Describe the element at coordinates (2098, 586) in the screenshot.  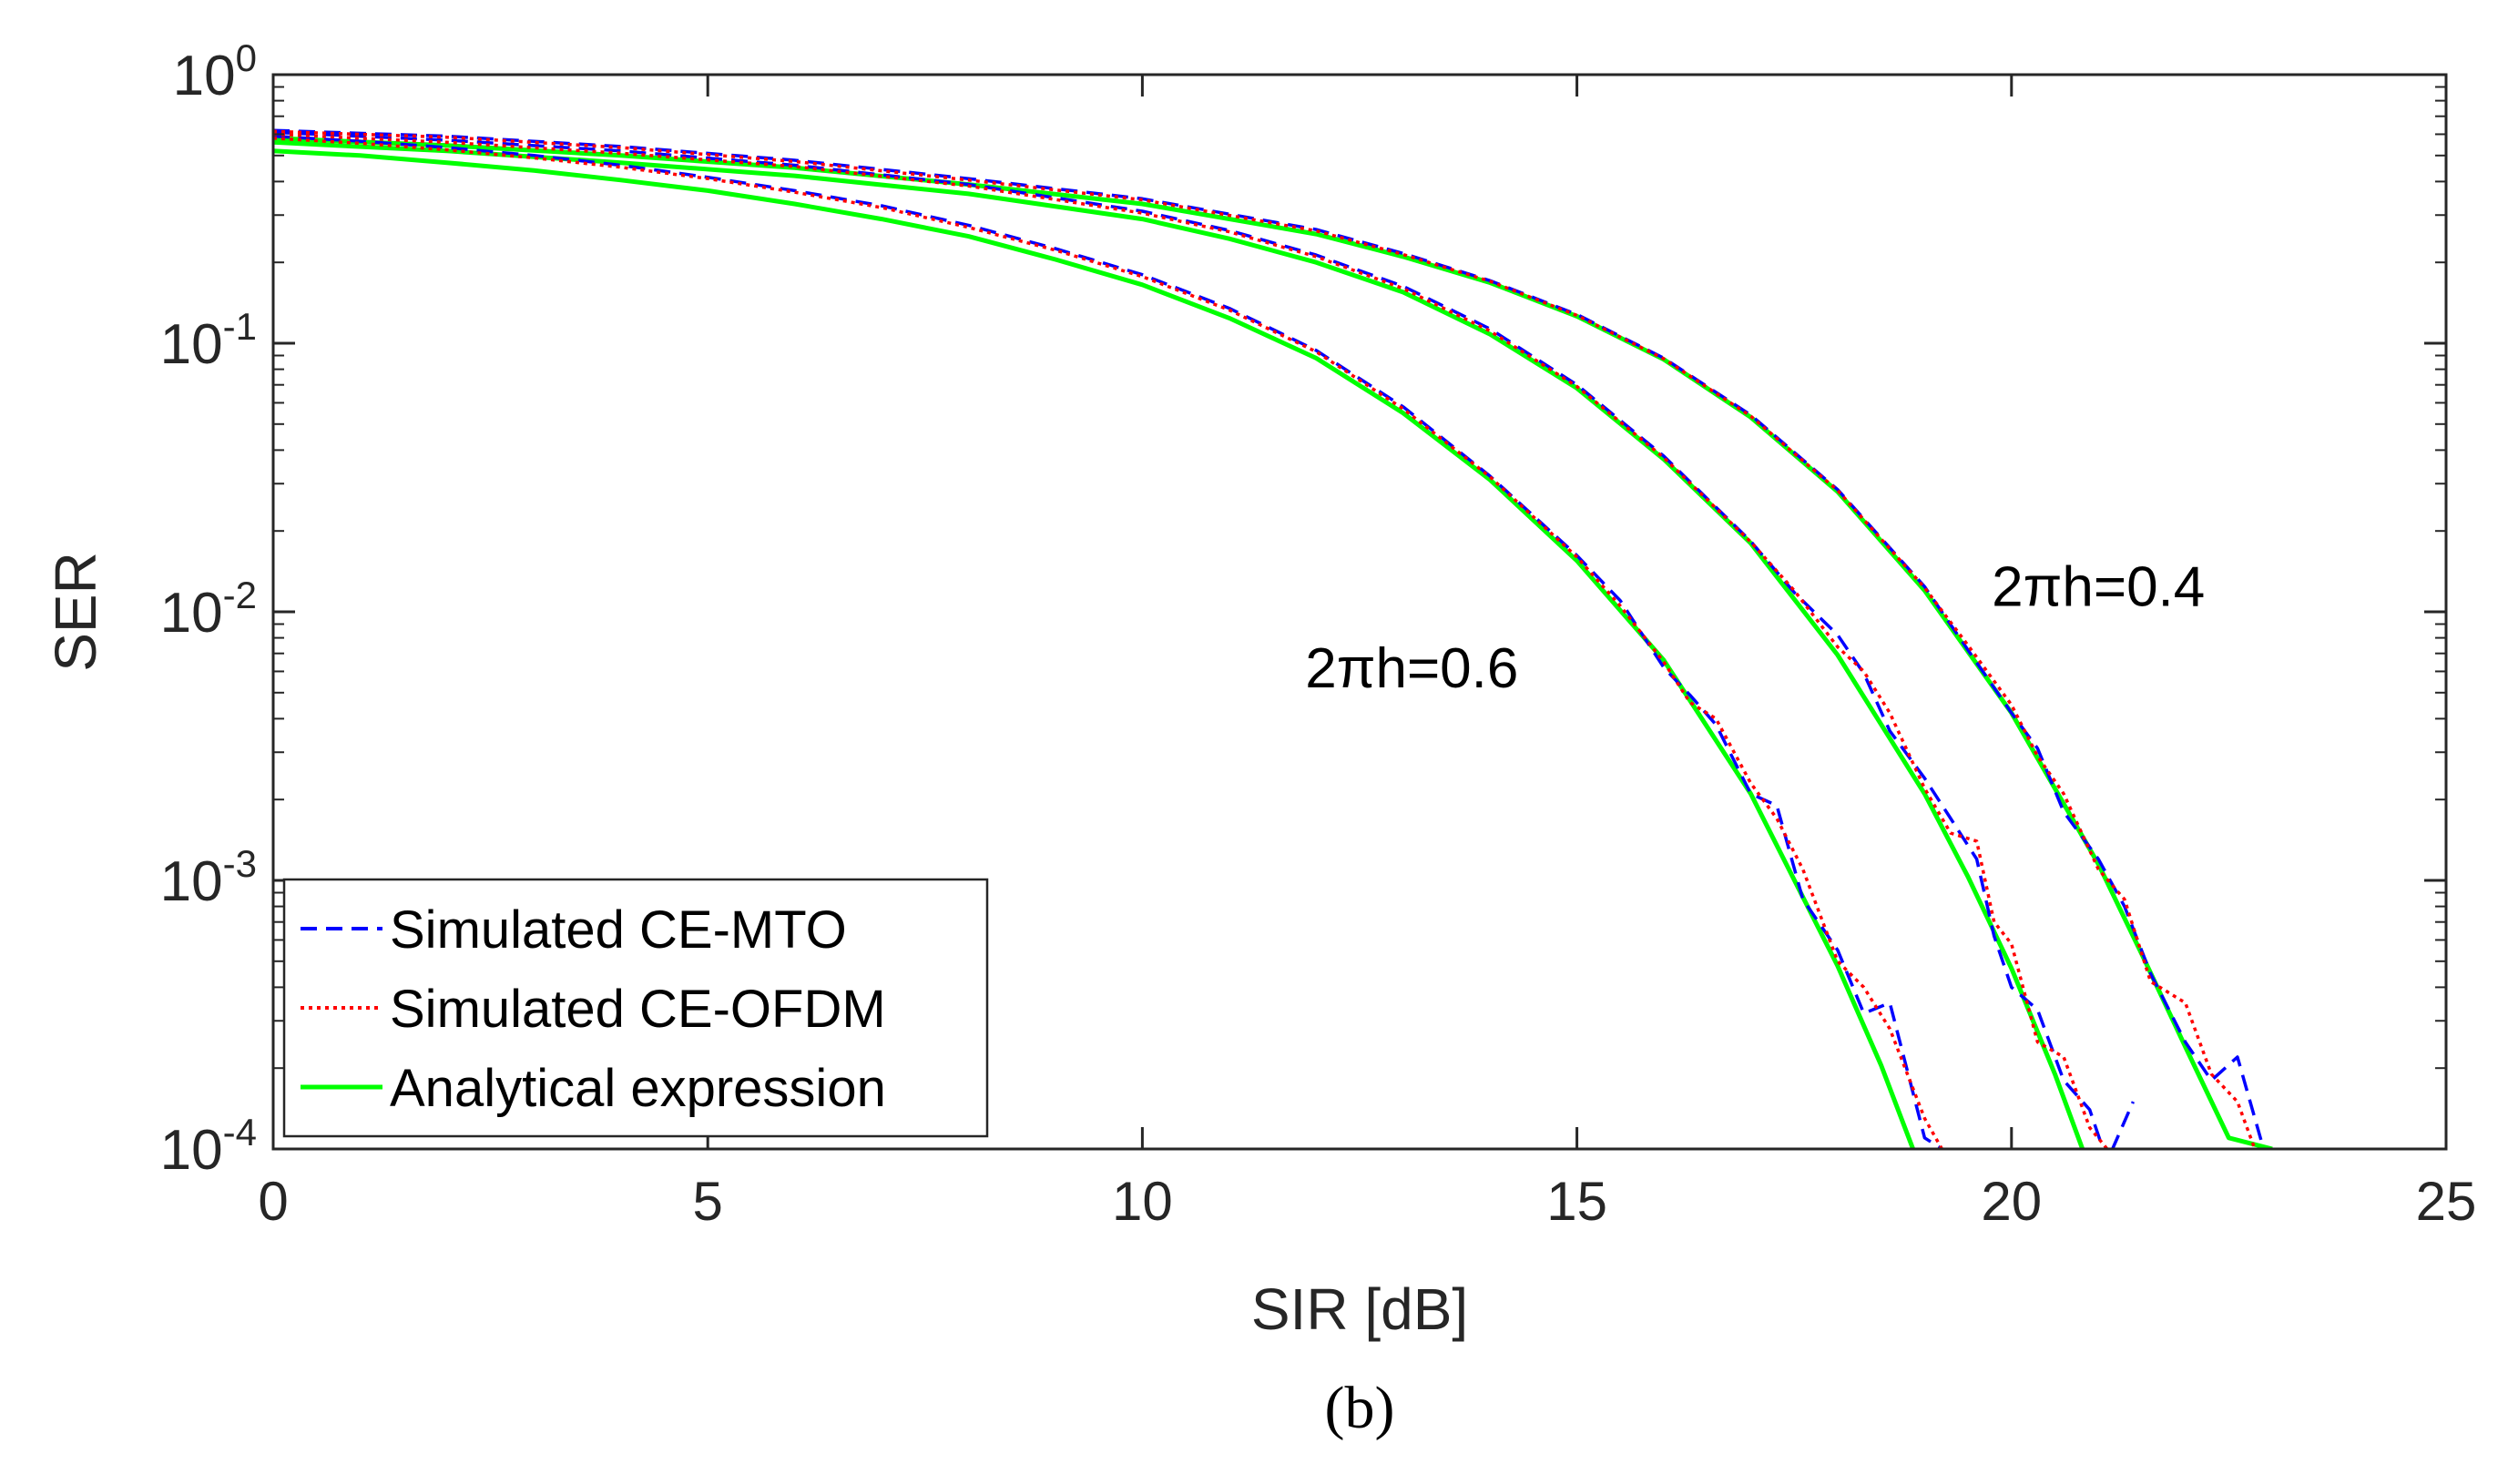
I see `annotation-2pih-0.4: 2πh=0.4` at that location.